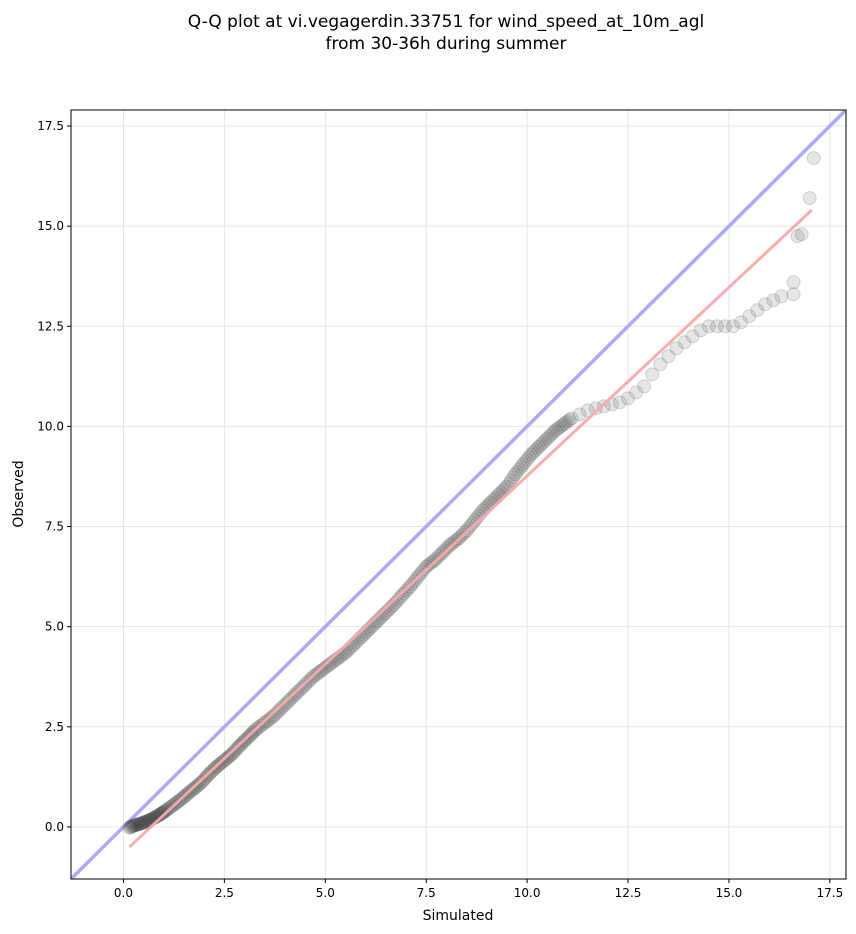  What do you see at coordinates (50, 126) in the screenshot?
I see `y-tick-label: 17.5` at bounding box center [50, 126].